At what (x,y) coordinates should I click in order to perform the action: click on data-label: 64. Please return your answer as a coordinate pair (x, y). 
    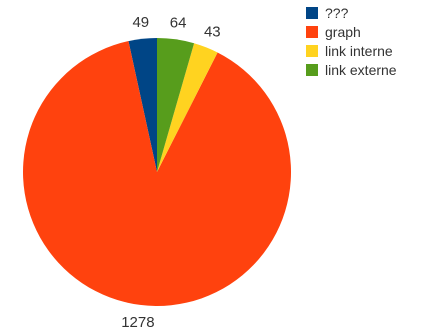
    Looking at the image, I should click on (178, 23).